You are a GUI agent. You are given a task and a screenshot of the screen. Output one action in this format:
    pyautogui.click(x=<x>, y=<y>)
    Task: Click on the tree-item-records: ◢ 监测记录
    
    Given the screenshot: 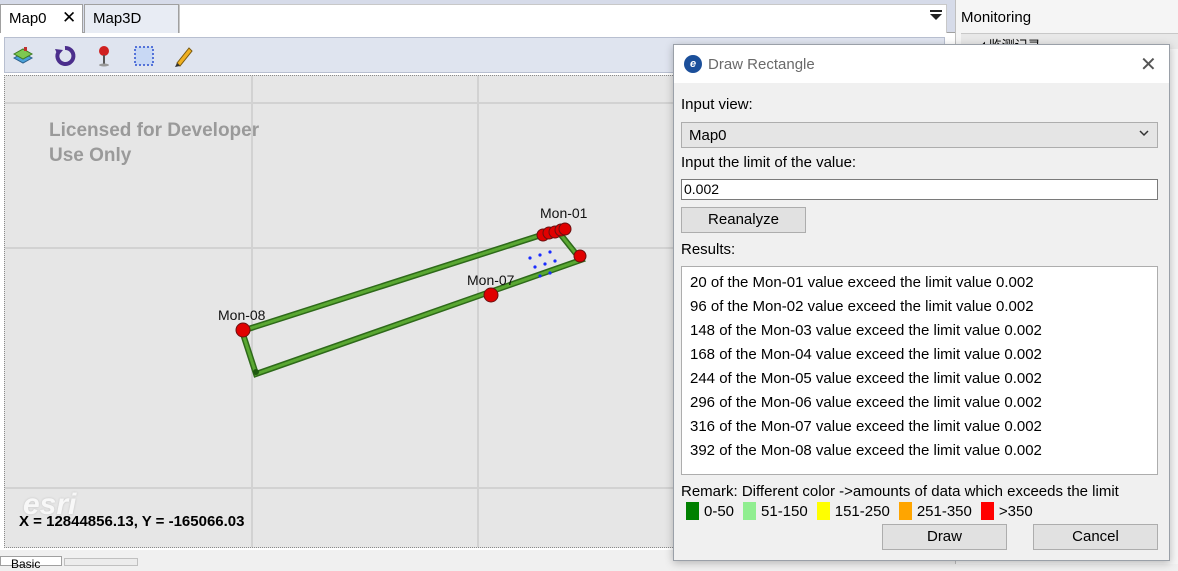 What is the action you would take?
    pyautogui.click(x=1008, y=42)
    